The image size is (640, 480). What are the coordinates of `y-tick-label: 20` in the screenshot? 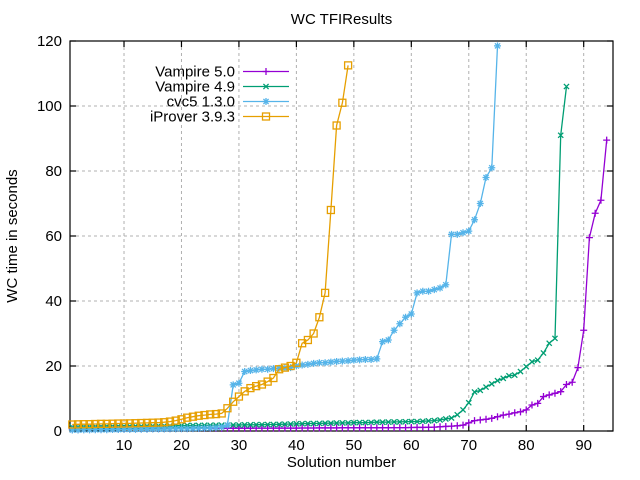 It's located at (53, 366).